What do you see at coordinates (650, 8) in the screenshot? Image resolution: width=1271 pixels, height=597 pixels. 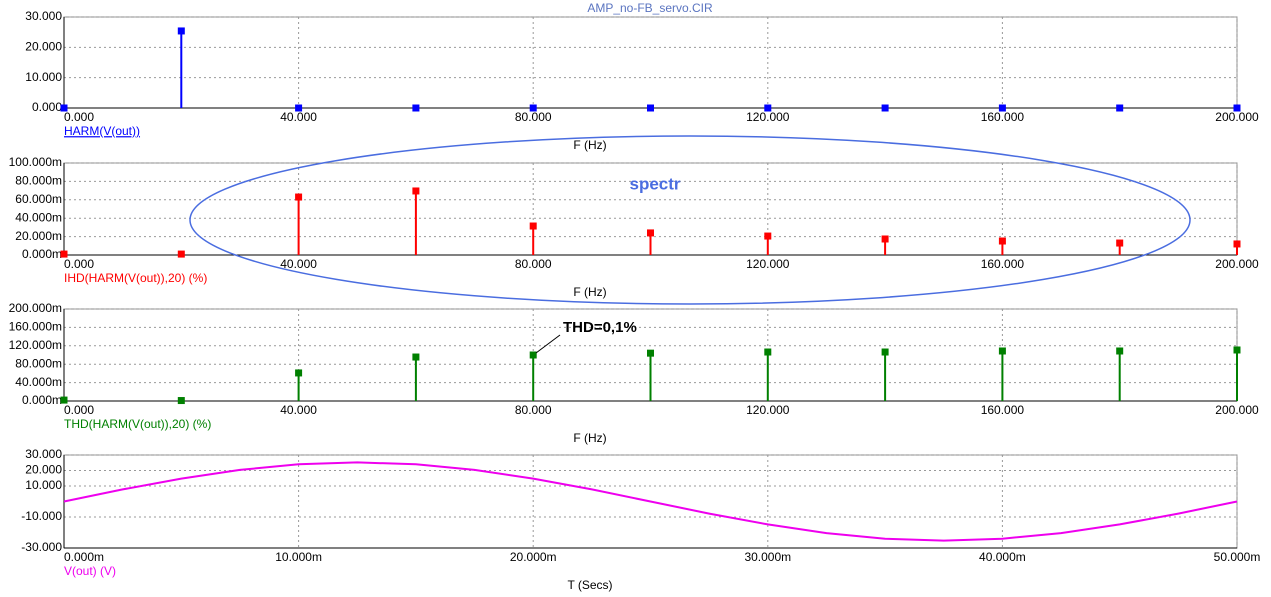 I see `chart-title: AMP_no-FB_servo.CIR` at bounding box center [650, 8].